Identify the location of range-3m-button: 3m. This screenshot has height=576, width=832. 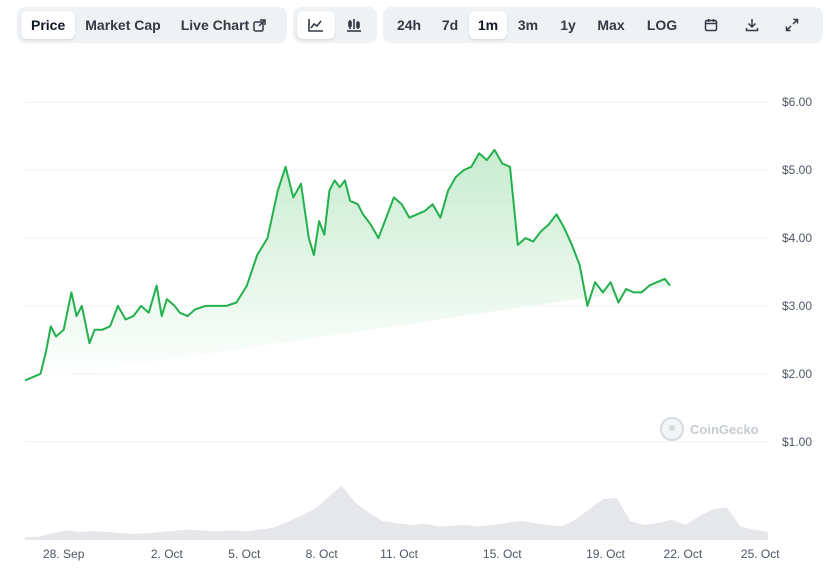
(528, 25).